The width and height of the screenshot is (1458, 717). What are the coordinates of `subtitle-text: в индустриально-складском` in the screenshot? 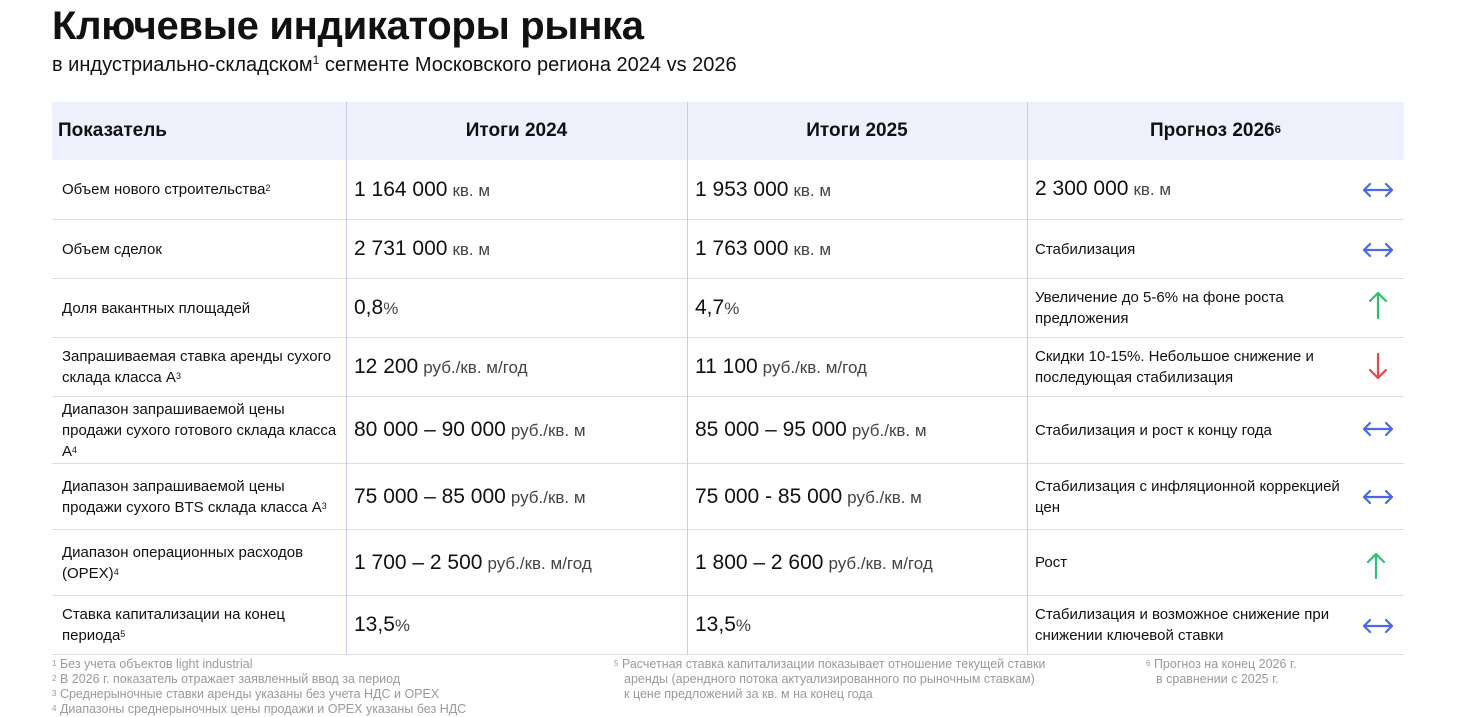 It's located at (182, 65).